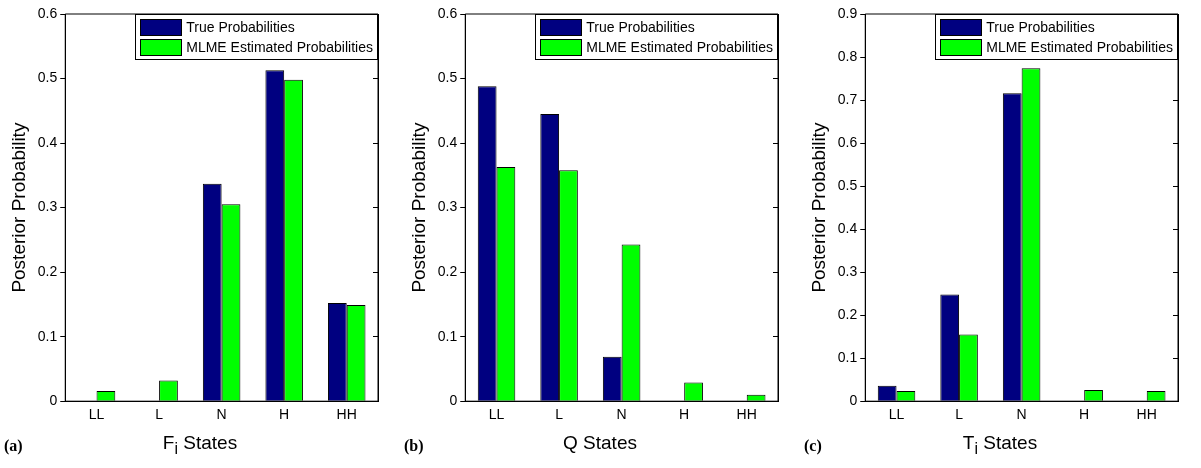  I want to click on y-tick-label: 0.7, so click(847, 98).